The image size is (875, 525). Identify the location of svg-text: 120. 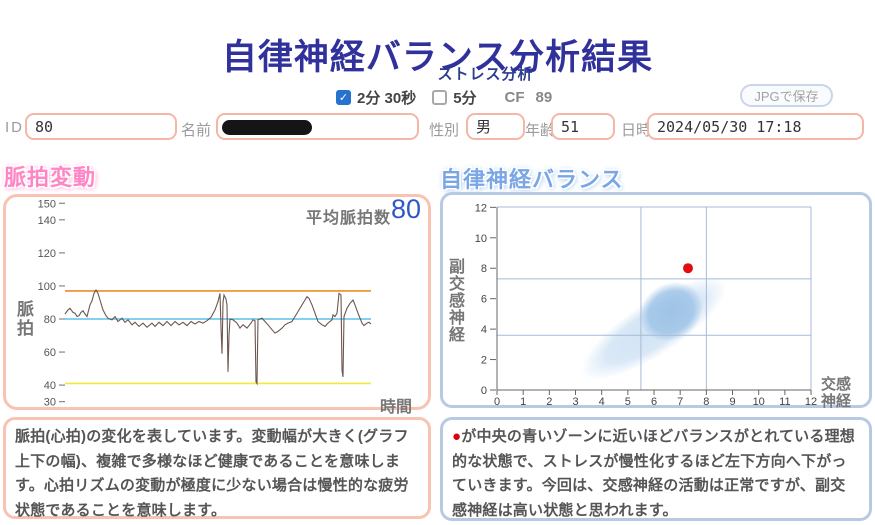
(47, 254).